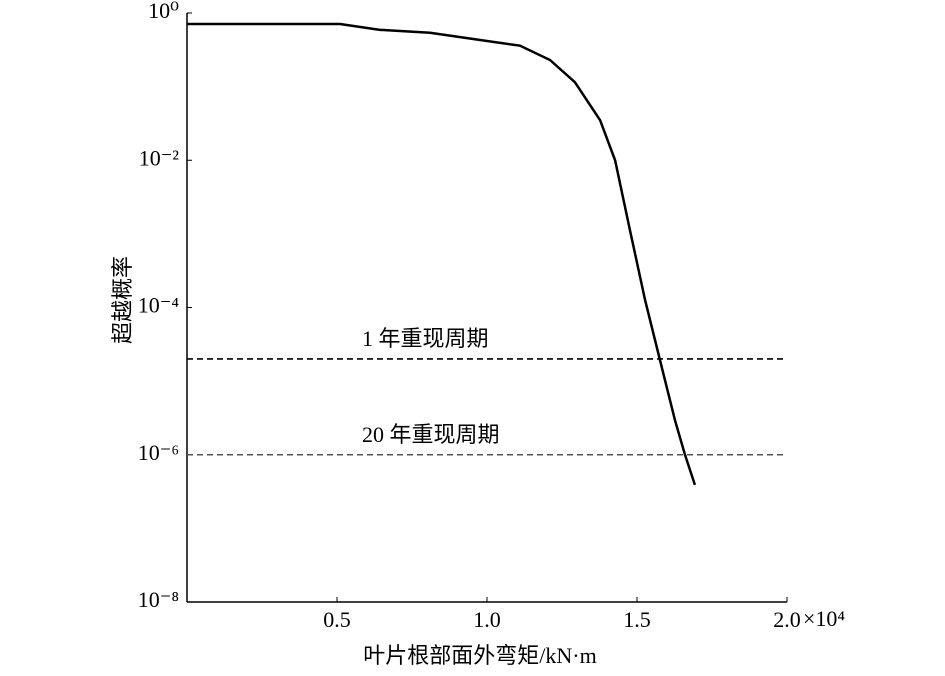 Image resolution: width=945 pixels, height=676 pixels. Describe the element at coordinates (159, 305) in the screenshot. I see `y-tick-label: 10⁻⁴` at that location.